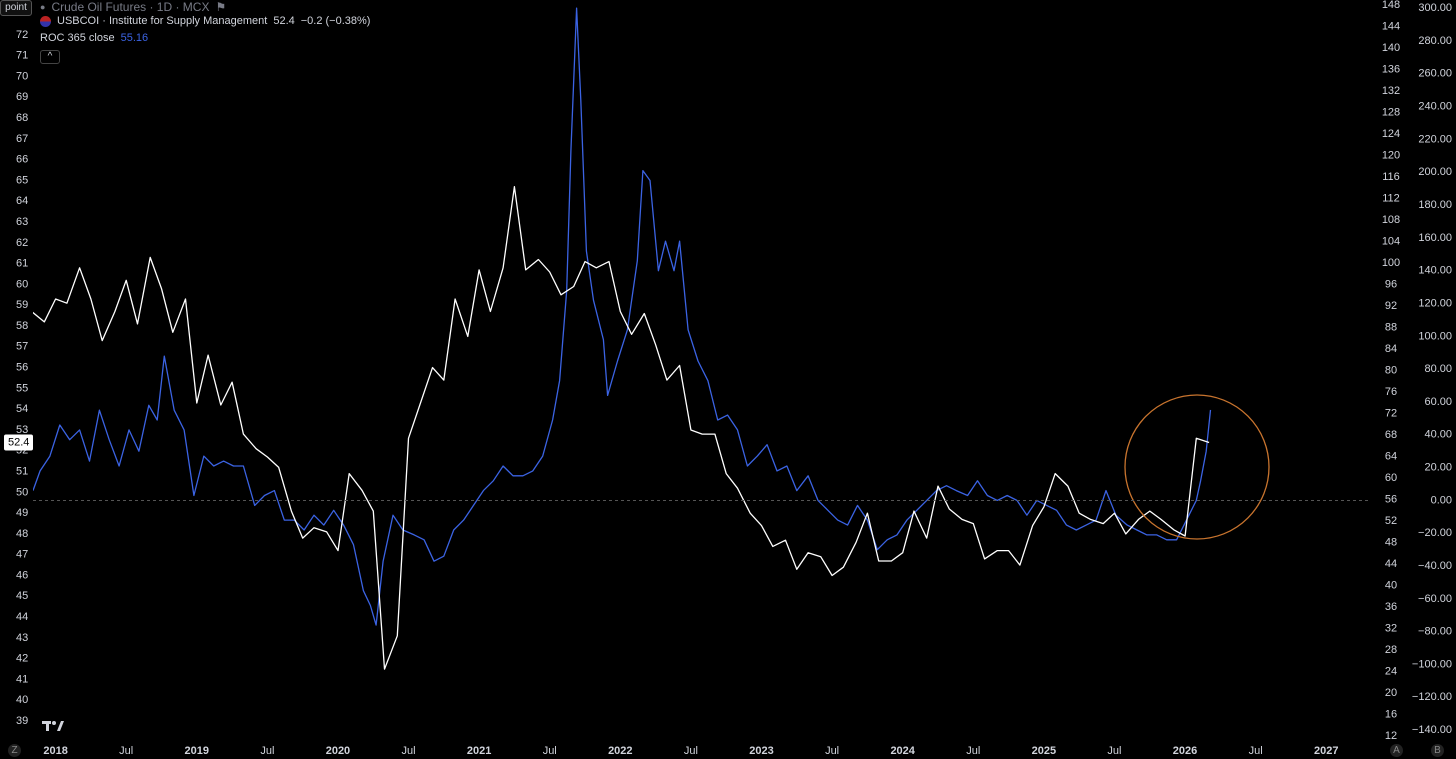 This screenshot has width=1456, height=759. Describe the element at coordinates (1391, 155) in the screenshot. I see `price-tick-label: 120` at that location.